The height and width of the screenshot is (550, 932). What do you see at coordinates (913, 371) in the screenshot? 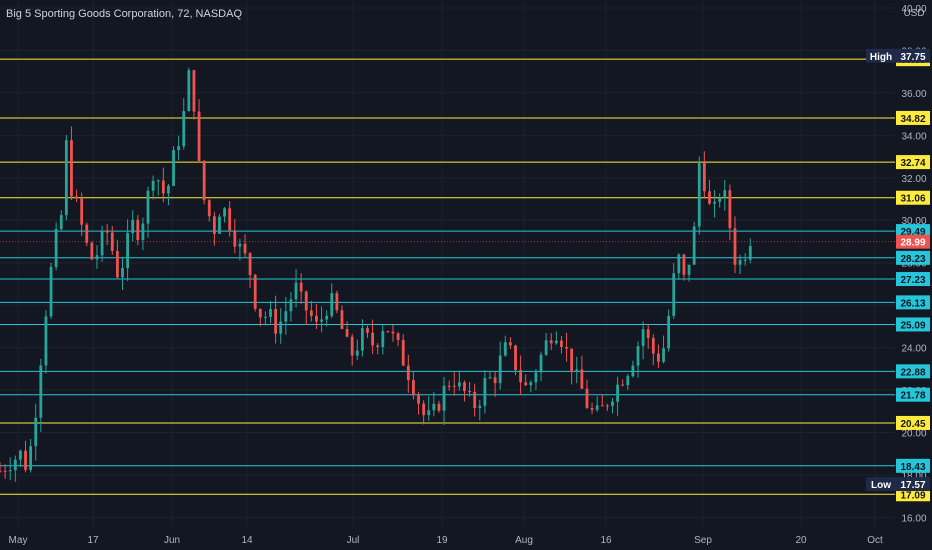
I see `level-tag-9-bg` at bounding box center [913, 371].